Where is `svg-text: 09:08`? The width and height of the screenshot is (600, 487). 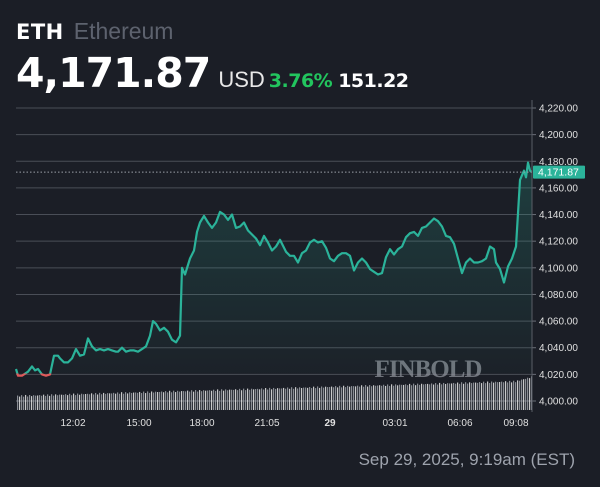
svg-text: 09:08 is located at coordinates (515, 423).